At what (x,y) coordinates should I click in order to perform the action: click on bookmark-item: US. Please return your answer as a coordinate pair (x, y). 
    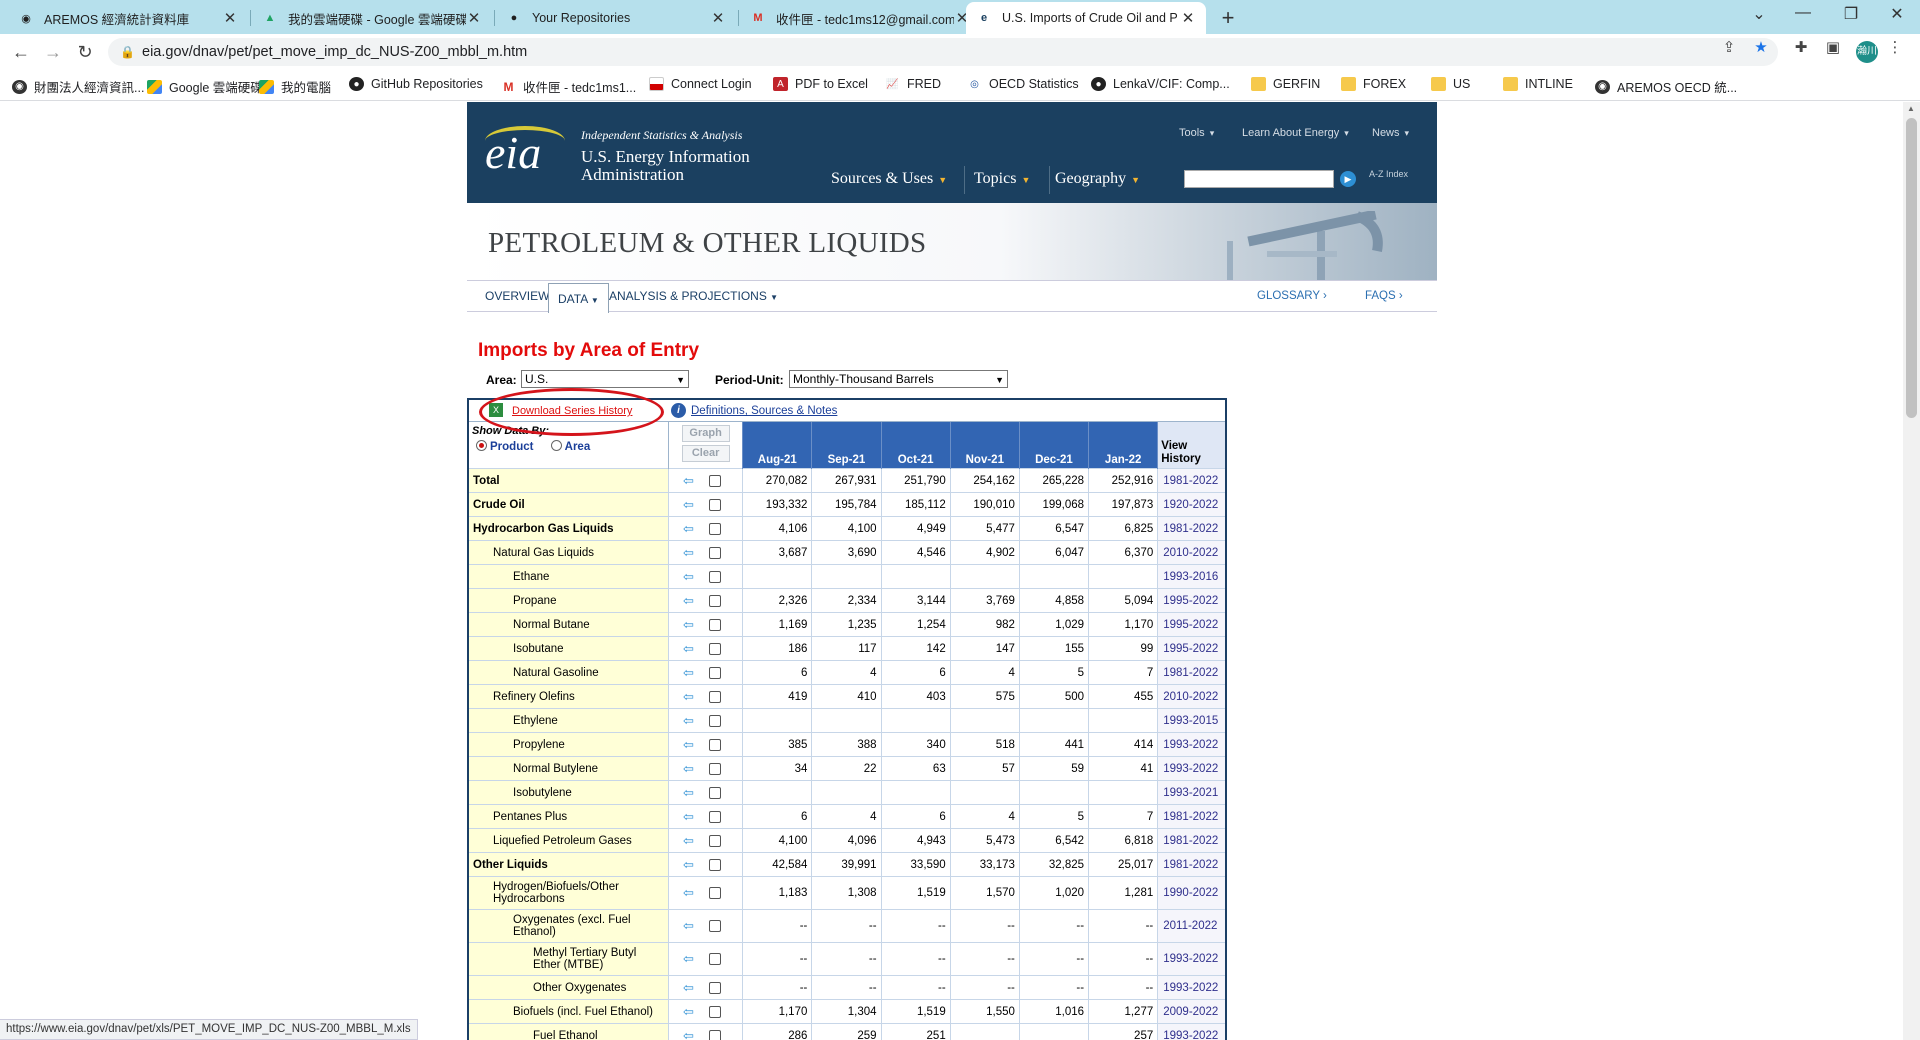
    Looking at the image, I should click on (1450, 84).